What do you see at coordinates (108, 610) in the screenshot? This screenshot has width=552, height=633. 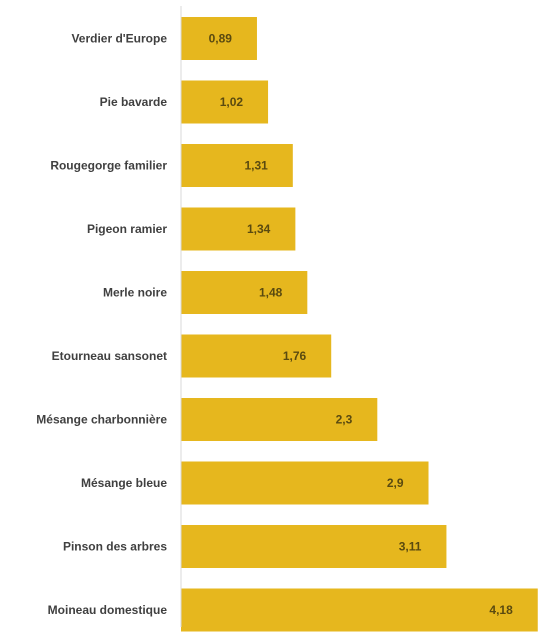 I see `category-label: Moineau domestique` at bounding box center [108, 610].